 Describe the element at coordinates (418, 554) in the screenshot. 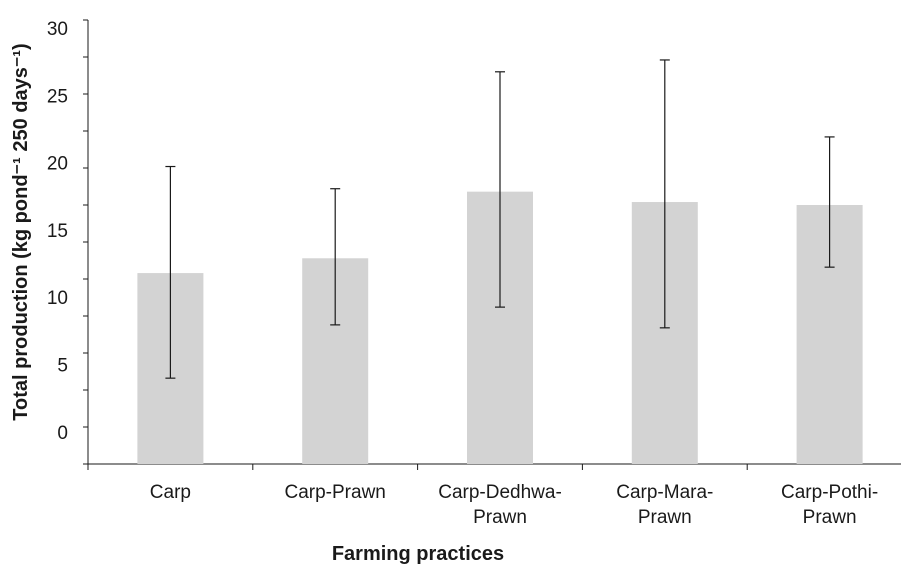

I see `x-axis-title: Farming practices` at that location.